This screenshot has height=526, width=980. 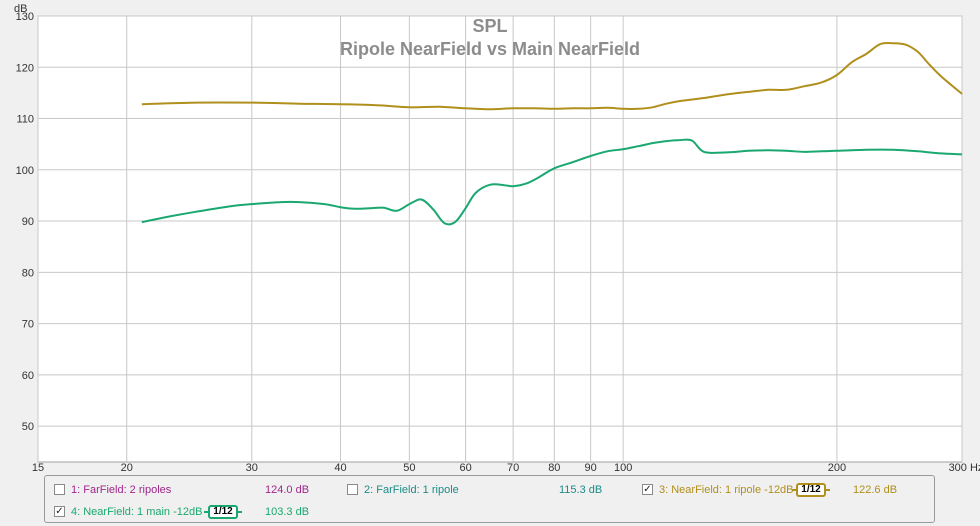 What do you see at coordinates (409, 468) in the screenshot?
I see `x-tick-label: 50` at bounding box center [409, 468].